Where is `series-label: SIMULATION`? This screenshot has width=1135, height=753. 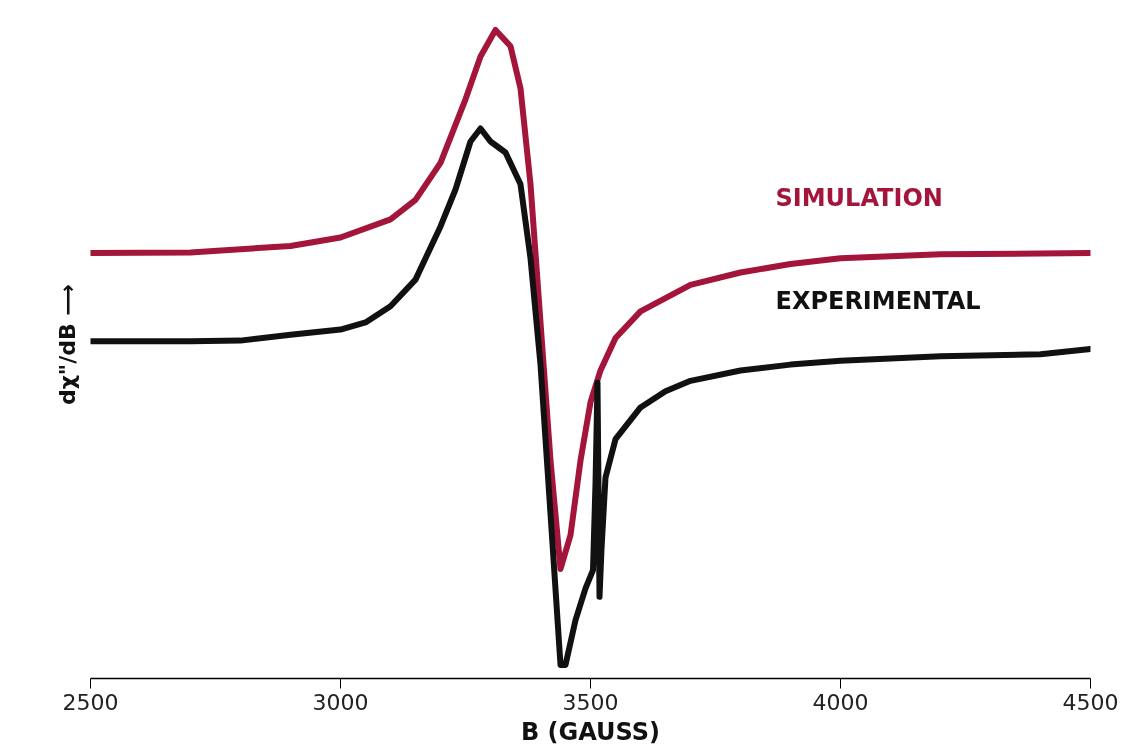
series-label: SIMULATION is located at coordinates (859, 198).